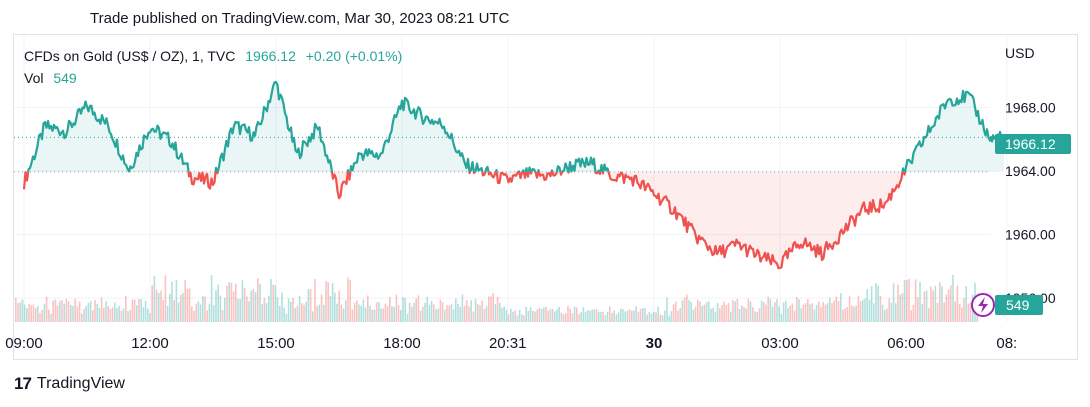 Image resolution: width=1090 pixels, height=407 pixels. I want to click on legend-symbol: CFDs on Gold (US$ / OZ), 1, TVC, so click(130, 56).